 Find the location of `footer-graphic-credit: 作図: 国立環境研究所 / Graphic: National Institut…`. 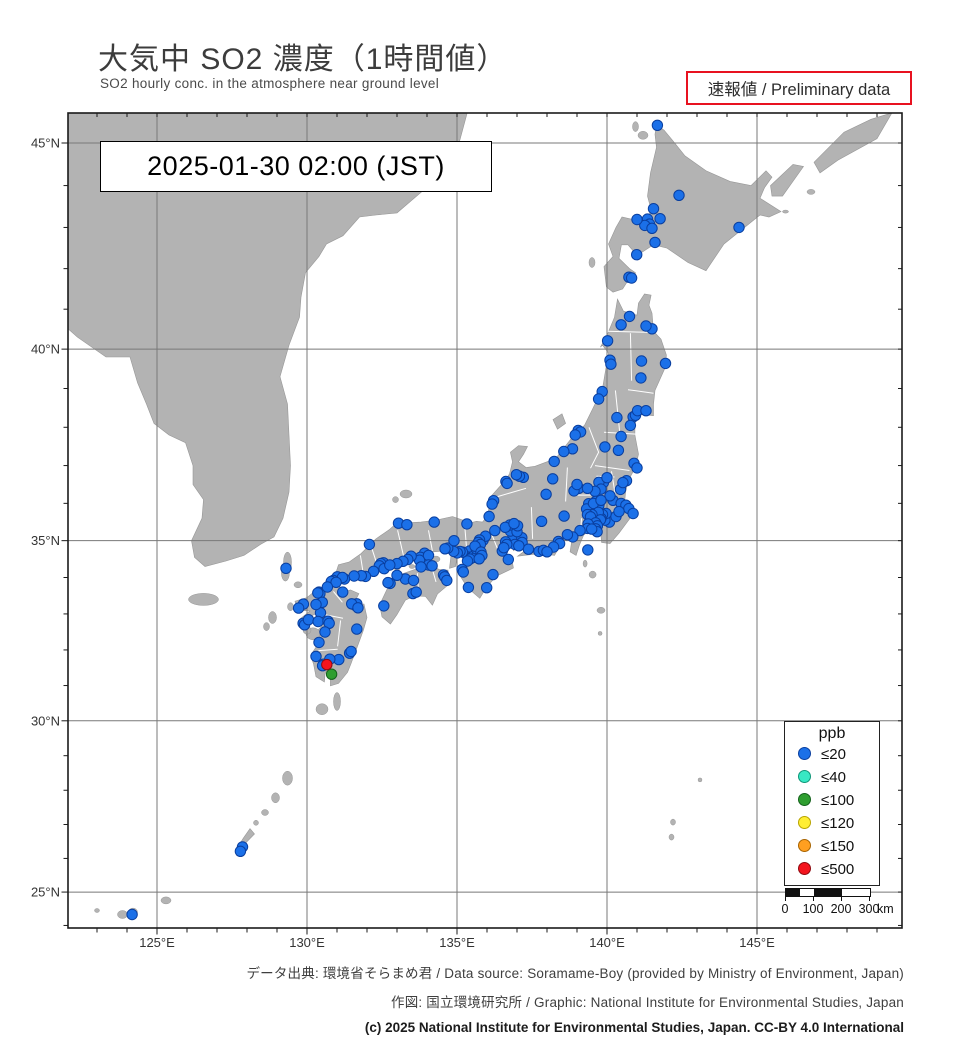

footer-graphic-credit: 作図: 国立環境研究所 / Graphic: National Institut… is located at coordinates (647, 1002).